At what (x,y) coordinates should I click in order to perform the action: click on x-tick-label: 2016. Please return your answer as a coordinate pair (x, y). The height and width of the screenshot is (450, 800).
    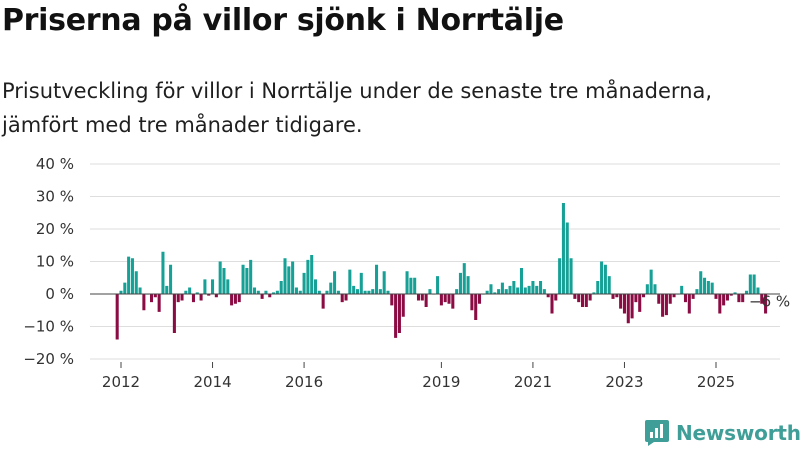
    Looking at the image, I should click on (304, 382).